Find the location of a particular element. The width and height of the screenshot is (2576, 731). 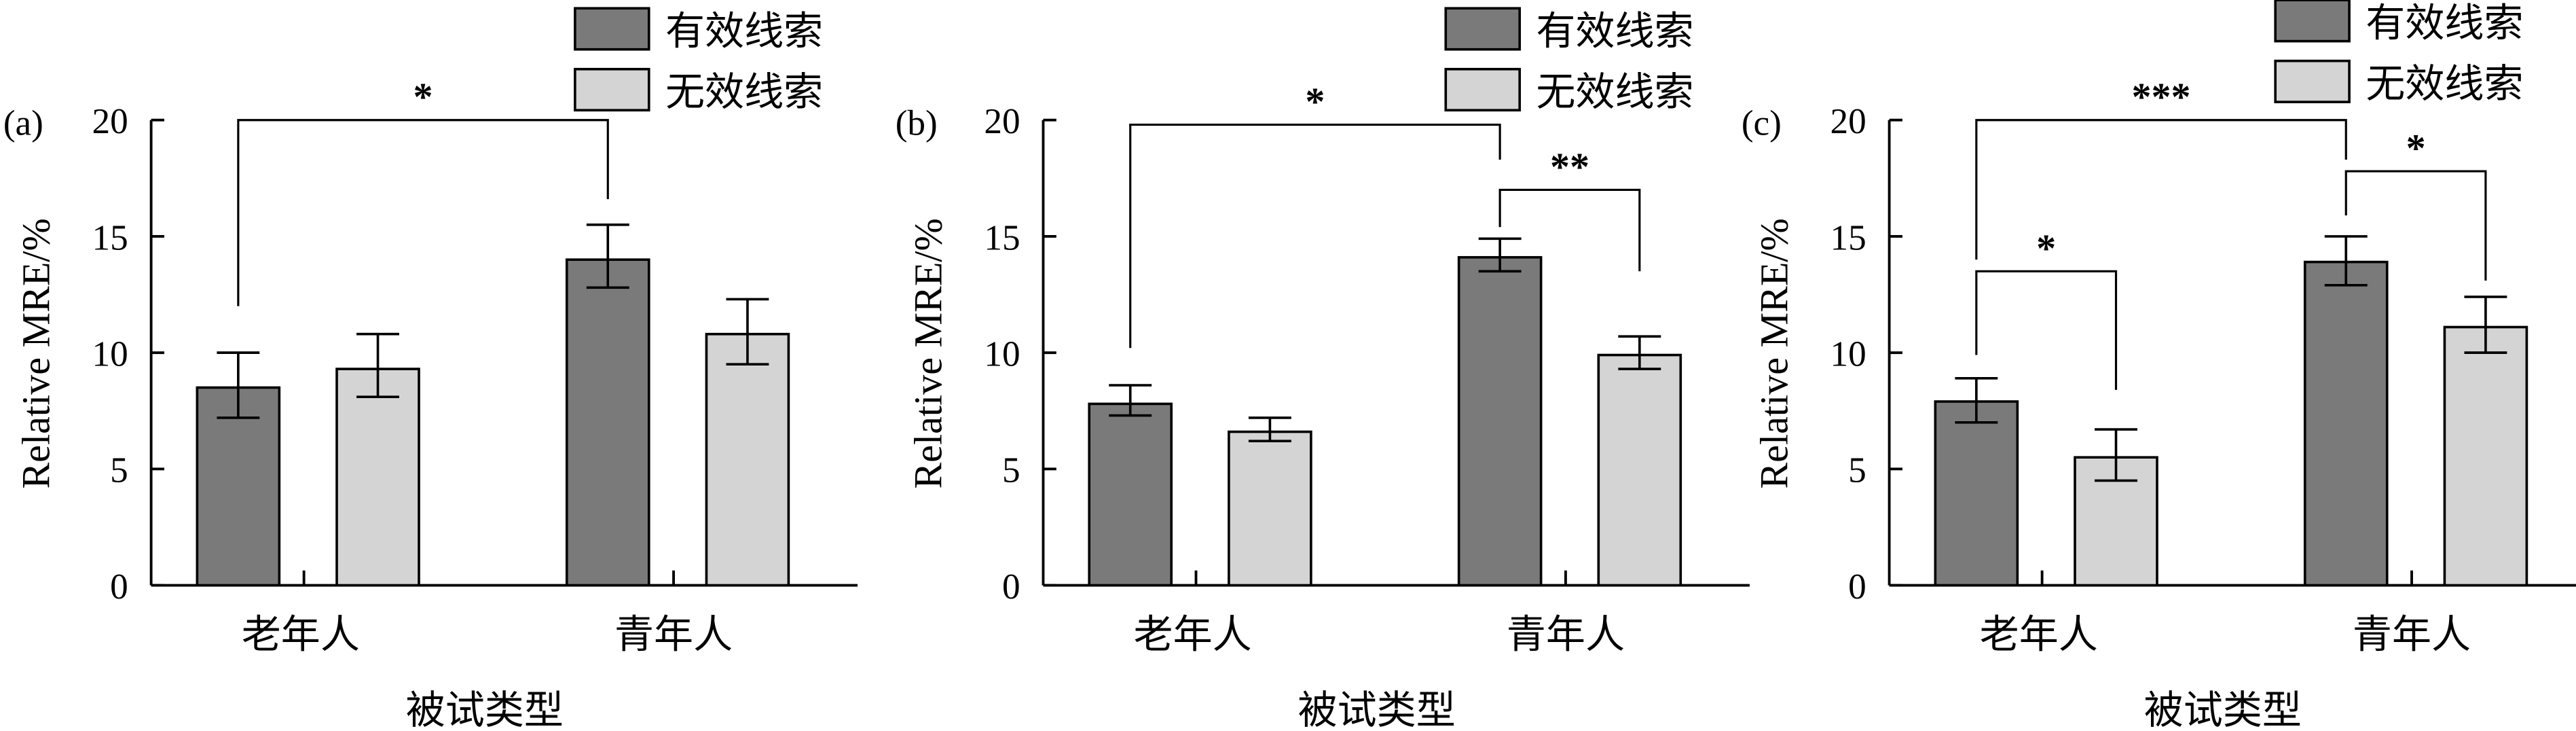

significance-label: *** is located at coordinates (2160, 97).